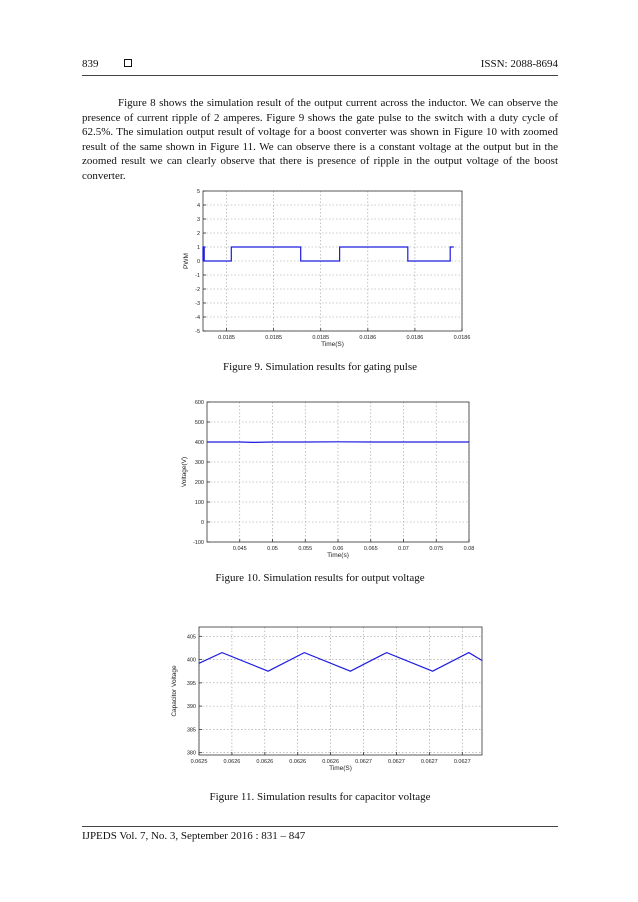 Image resolution: width=638 pixels, height=902 pixels. I want to click on y-tick-label: -1, so click(197, 276).